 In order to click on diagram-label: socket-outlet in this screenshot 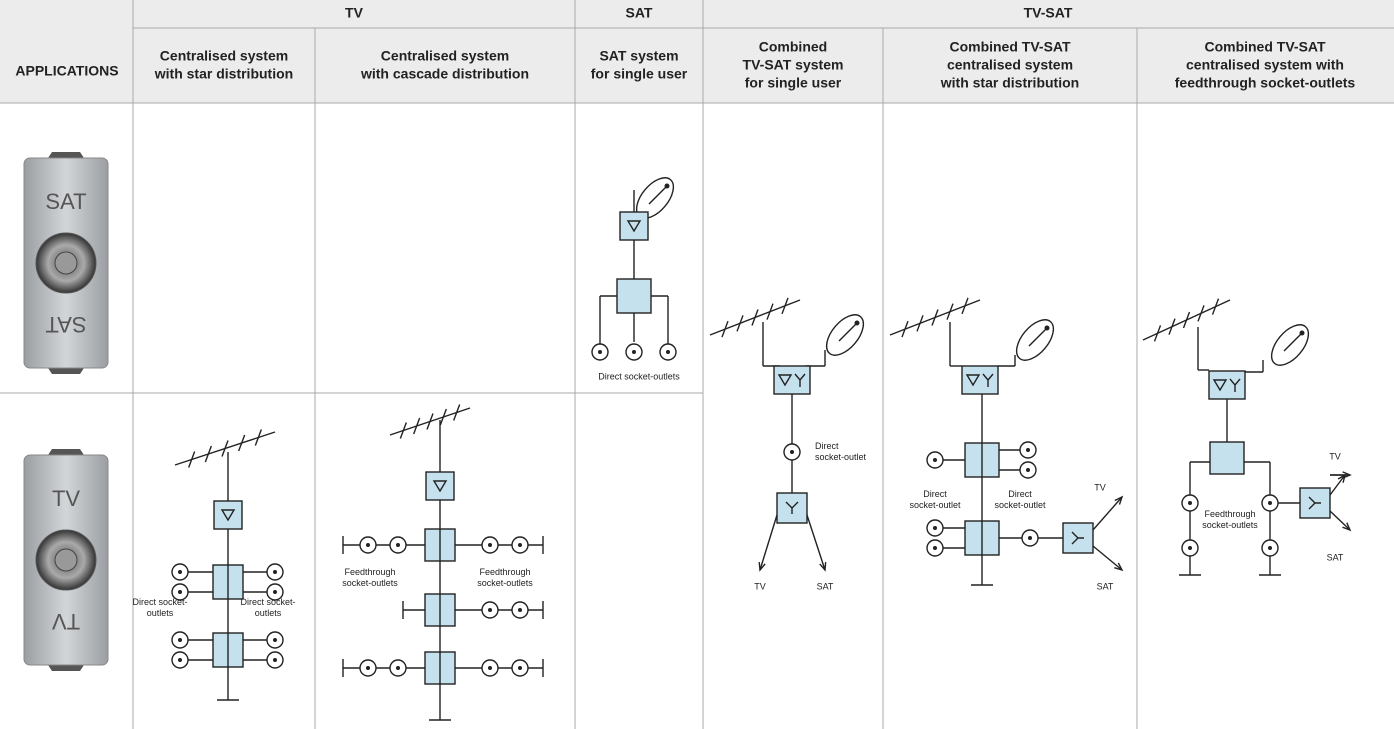, I will do `click(935, 505)`.